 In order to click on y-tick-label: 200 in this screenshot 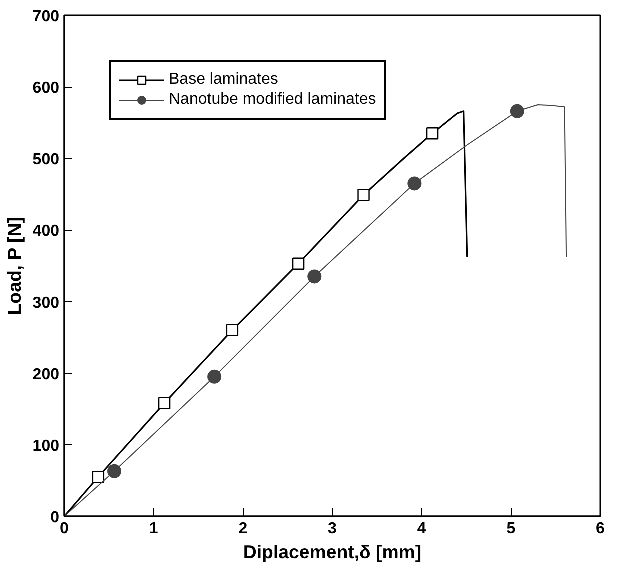, I will do `click(46, 375)`.